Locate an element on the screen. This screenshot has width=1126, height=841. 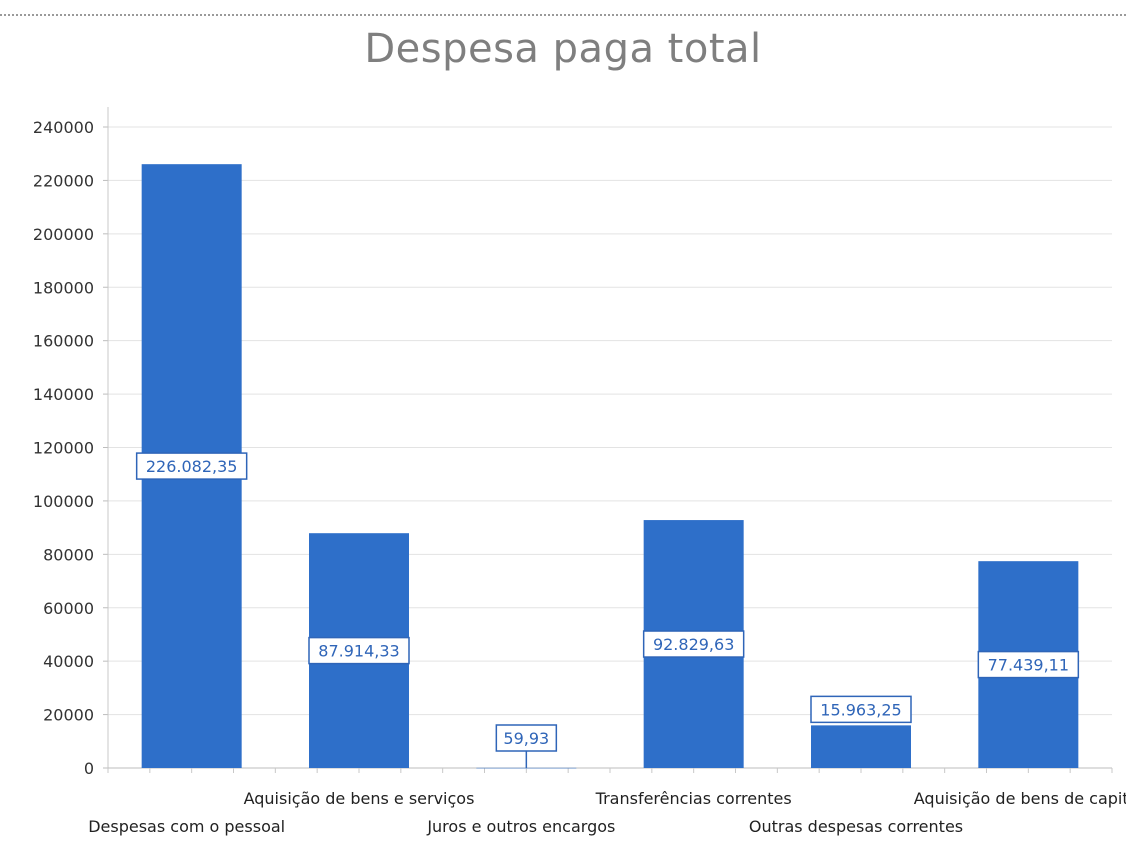
data-label-text: 87.914,33 is located at coordinates (358, 651).